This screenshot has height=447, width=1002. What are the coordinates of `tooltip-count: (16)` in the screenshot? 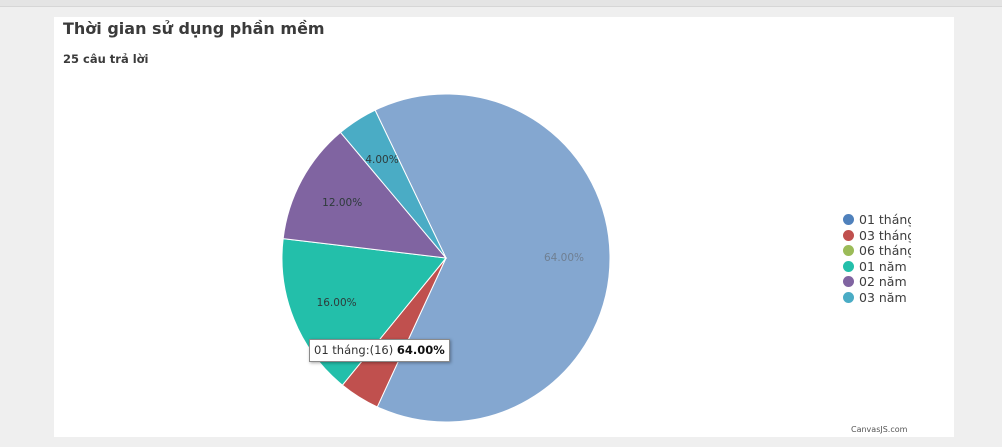 It's located at (381, 350).